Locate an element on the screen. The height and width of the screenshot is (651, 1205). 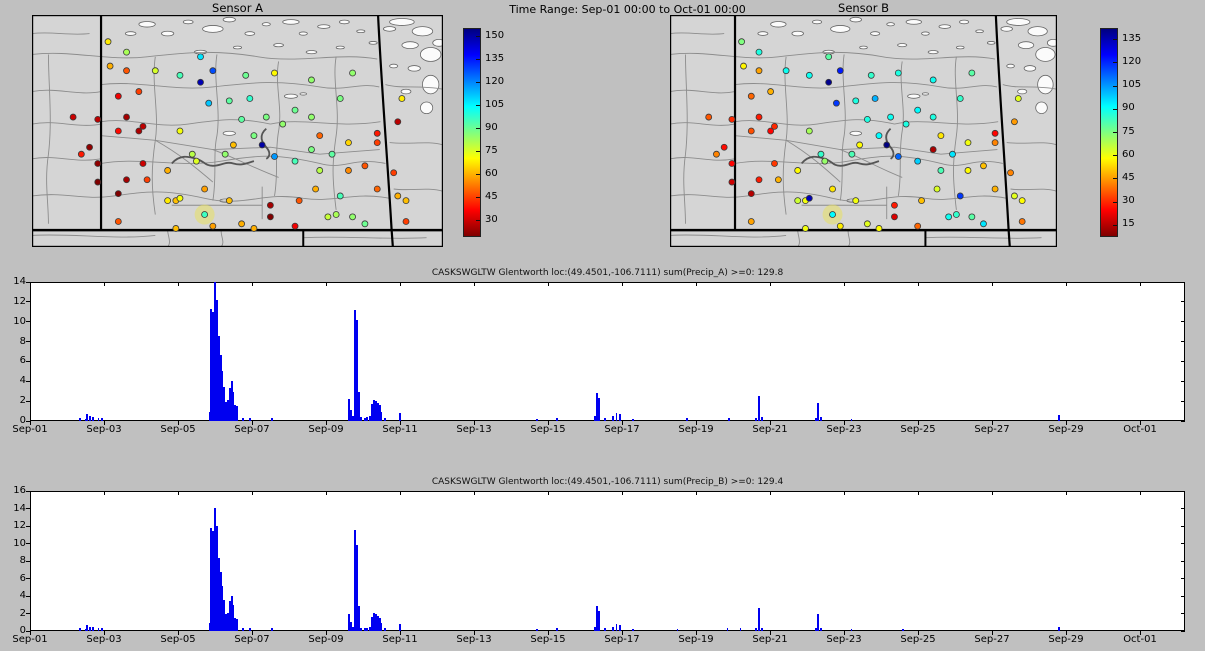
y-tick-label: 14 is located at coordinates (19, 508).